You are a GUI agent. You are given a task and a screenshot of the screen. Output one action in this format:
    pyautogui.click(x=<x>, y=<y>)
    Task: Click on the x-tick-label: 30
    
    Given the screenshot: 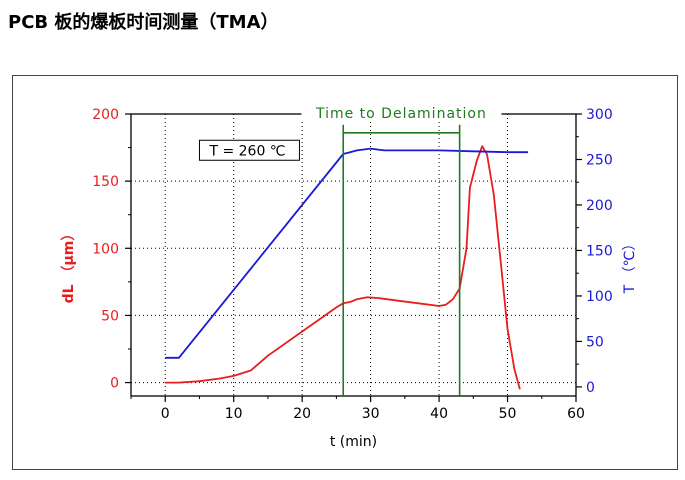 What is the action you would take?
    pyautogui.click(x=371, y=414)
    